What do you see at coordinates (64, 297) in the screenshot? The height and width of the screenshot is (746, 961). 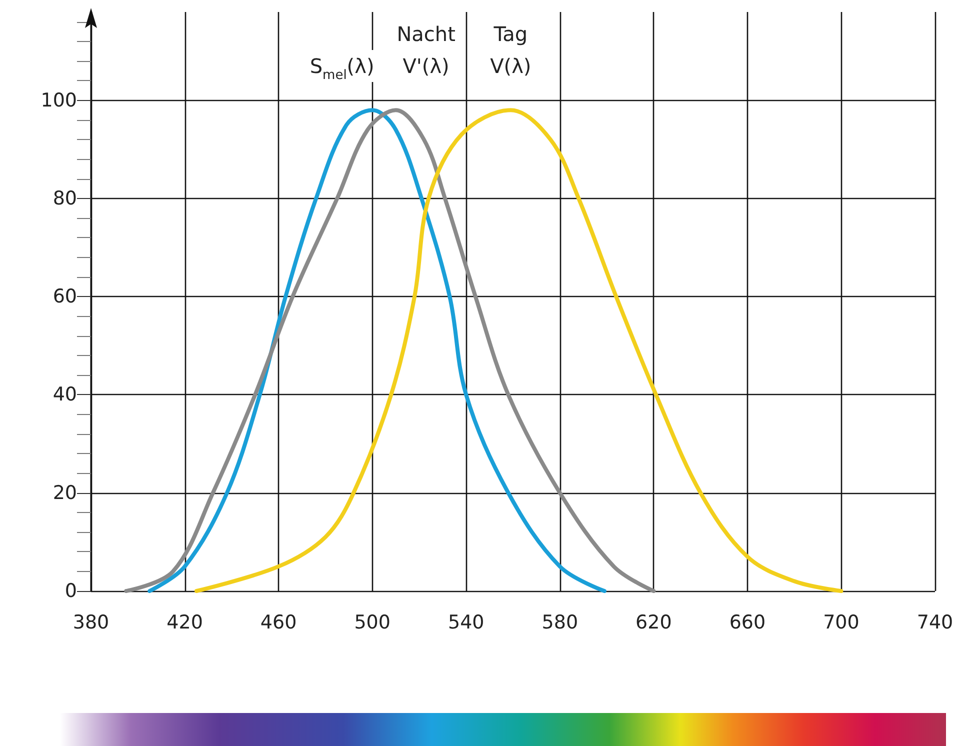 I see `y-tick-label: 60` at bounding box center [64, 297].